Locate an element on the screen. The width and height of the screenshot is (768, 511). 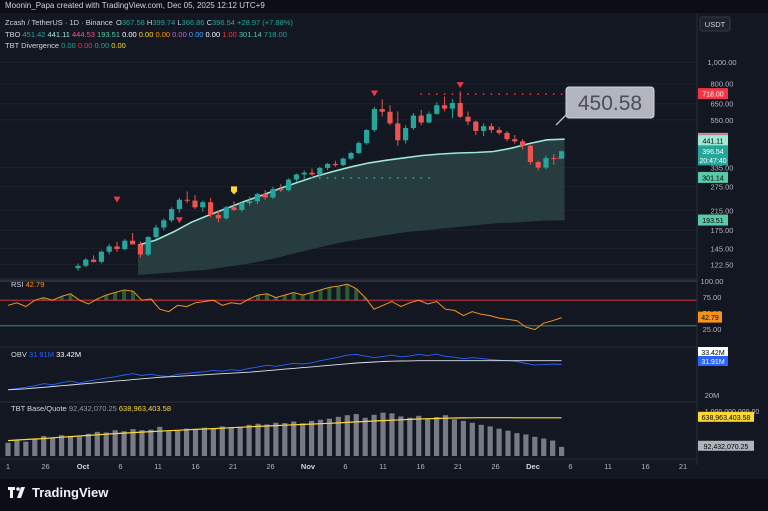
rsi-tick-label: 75.00 is located at coordinates (712, 297).